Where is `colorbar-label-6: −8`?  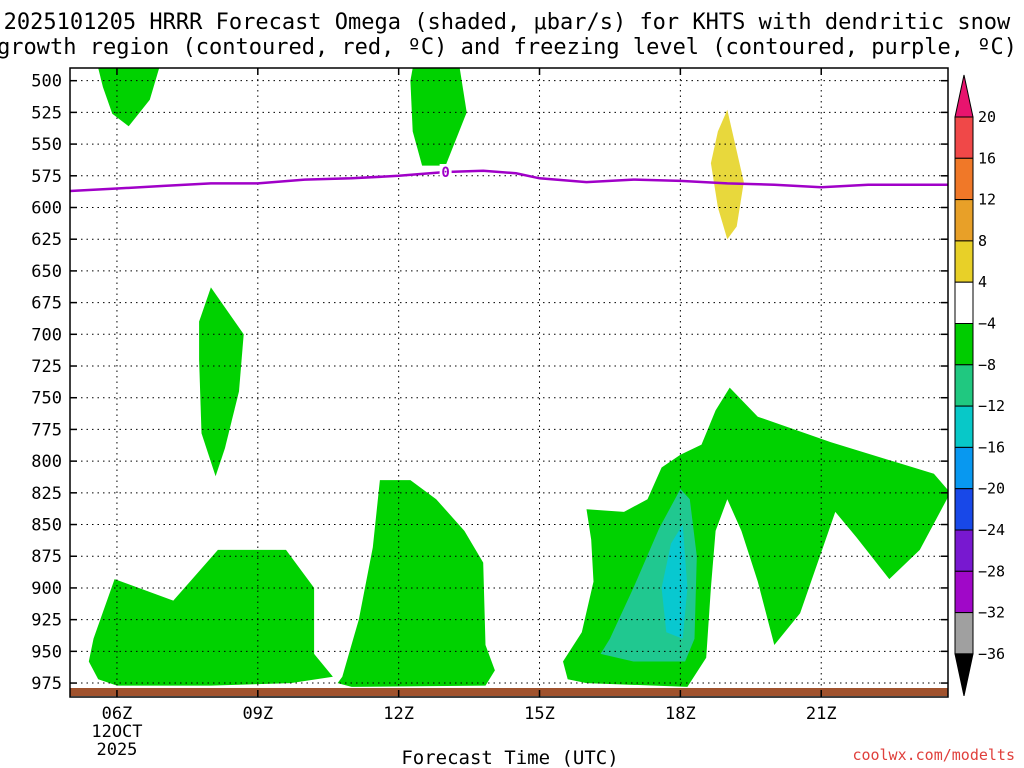 colorbar-label-6: −8 is located at coordinates (987, 365).